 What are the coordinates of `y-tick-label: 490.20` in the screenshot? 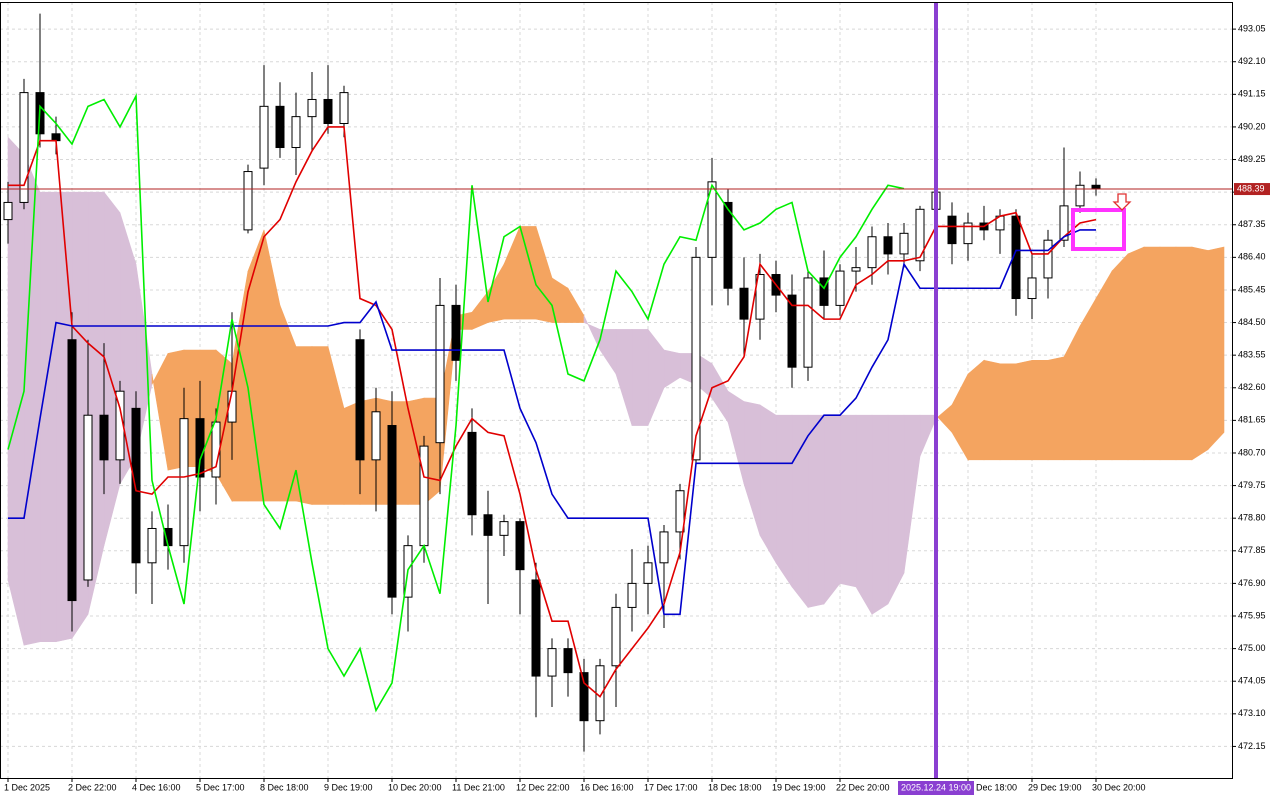 It's located at (1252, 126).